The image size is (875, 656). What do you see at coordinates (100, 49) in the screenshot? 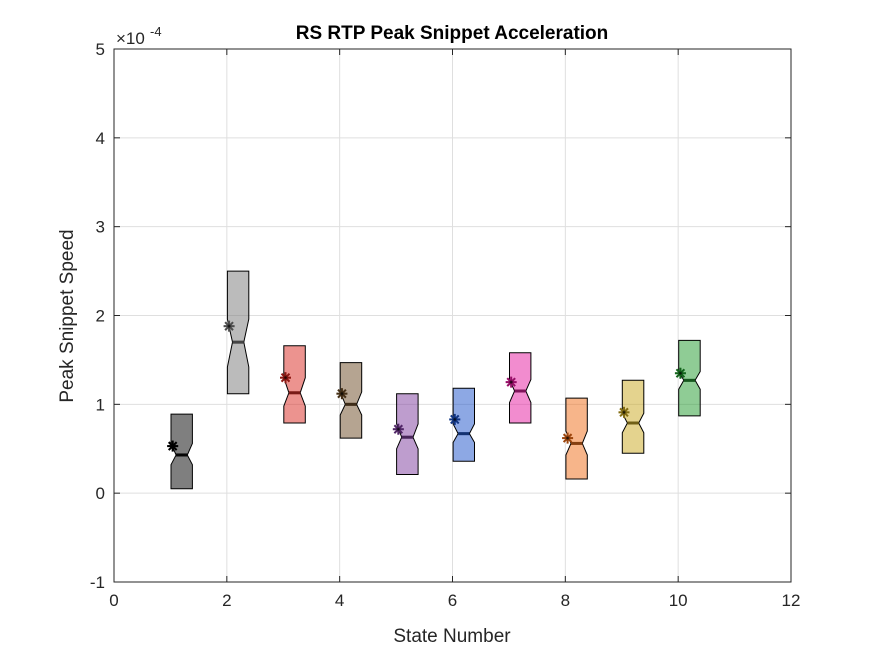
I see `y-tick-label: 5` at bounding box center [100, 49].